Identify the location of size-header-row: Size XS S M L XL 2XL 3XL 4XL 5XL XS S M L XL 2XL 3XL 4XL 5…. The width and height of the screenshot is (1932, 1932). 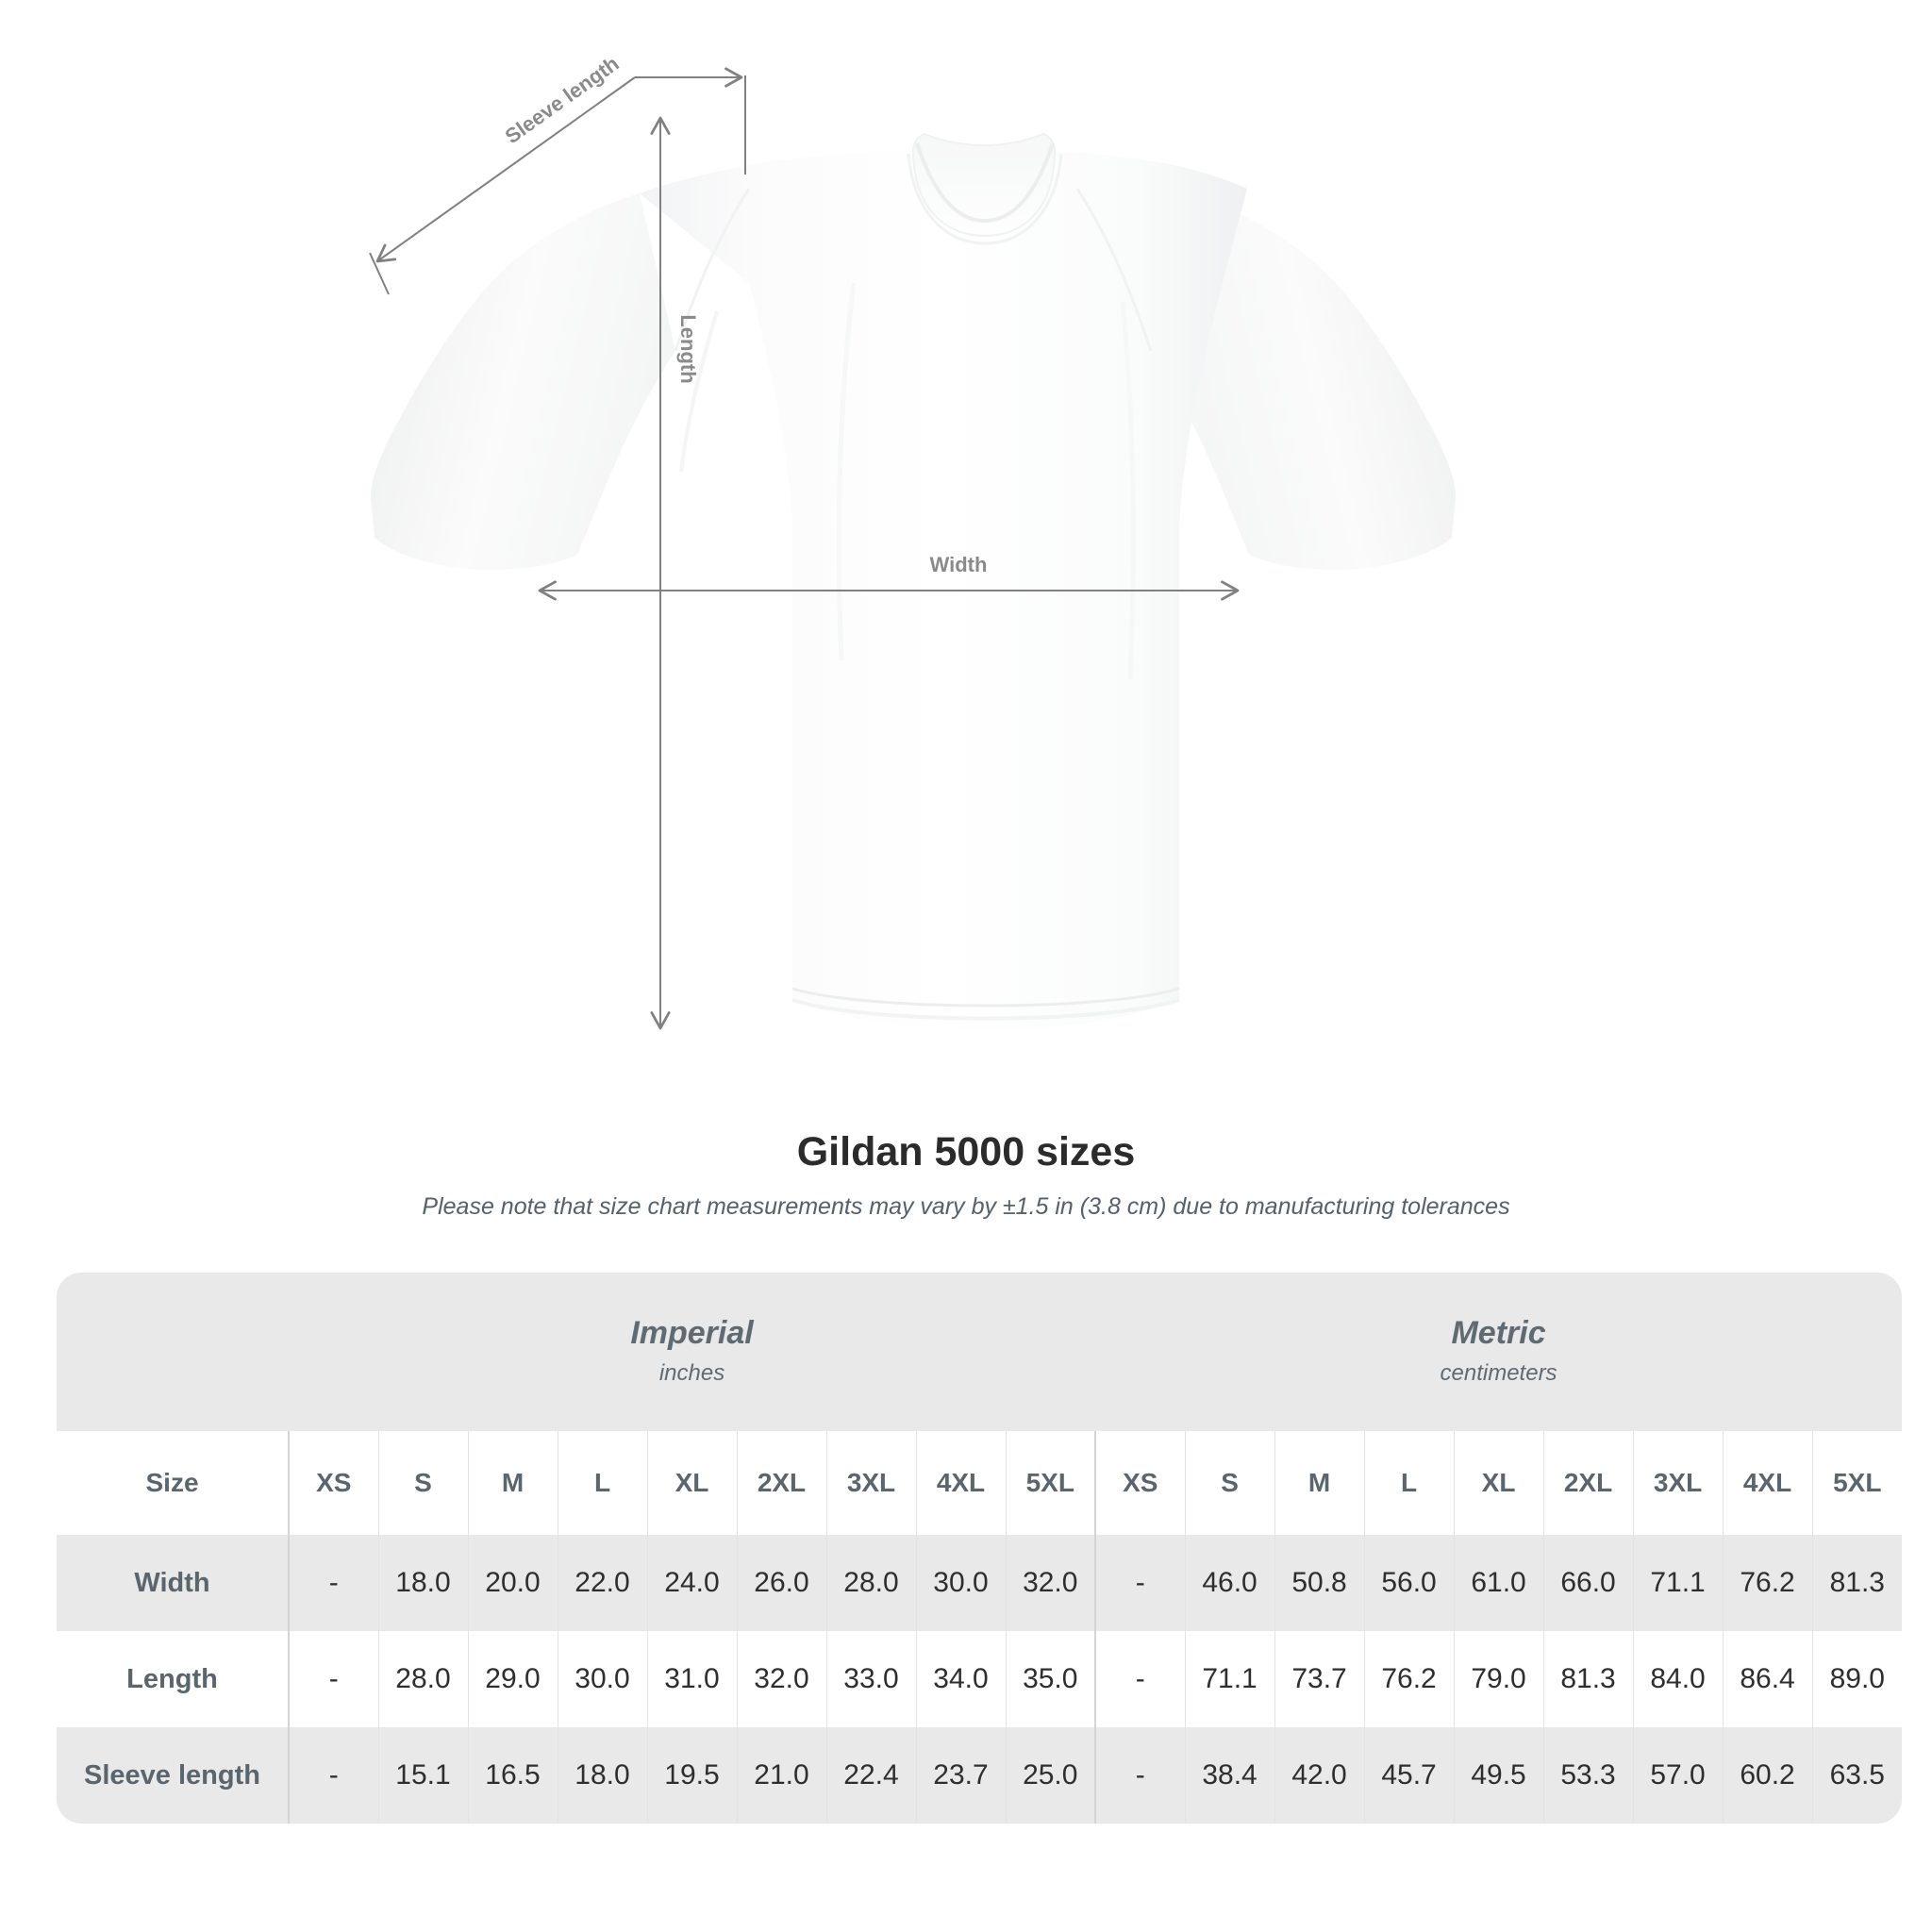
(980, 1483).